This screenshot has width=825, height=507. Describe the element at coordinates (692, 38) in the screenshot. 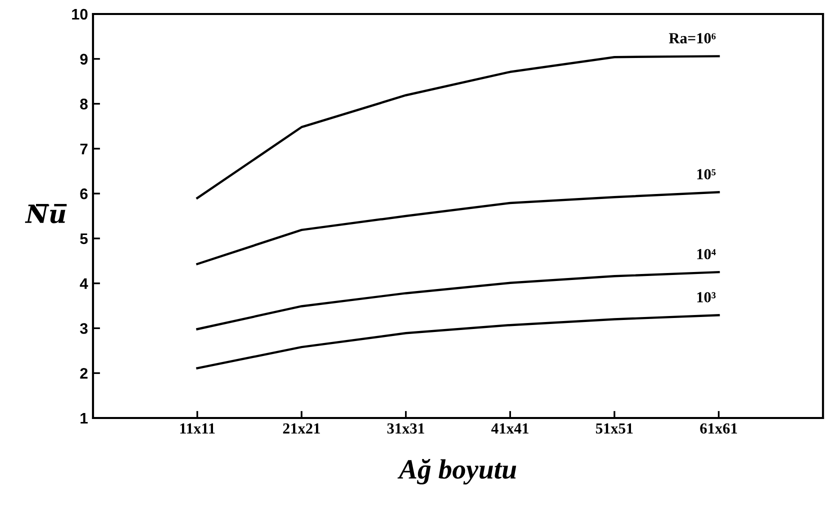

I see `series-label: Ra=10⁶` at that location.